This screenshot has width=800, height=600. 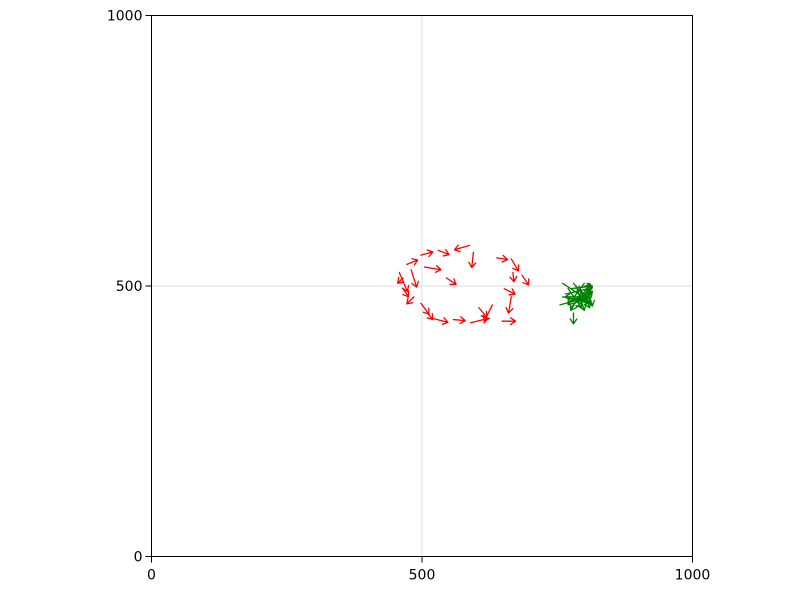 I want to click on x-axis-ticks: 0 500 1000, so click(x=429, y=570).